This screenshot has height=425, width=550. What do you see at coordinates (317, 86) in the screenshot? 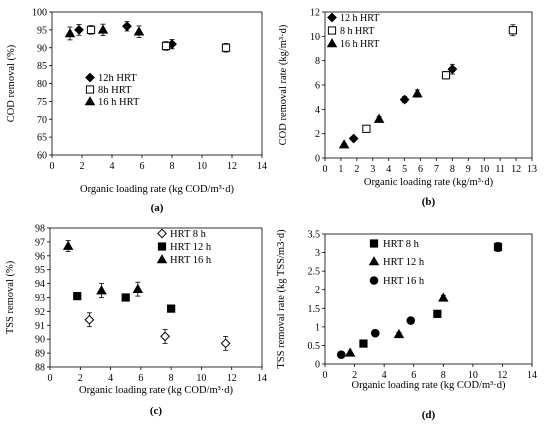
I see `y-tick-label: 6` at bounding box center [317, 86].